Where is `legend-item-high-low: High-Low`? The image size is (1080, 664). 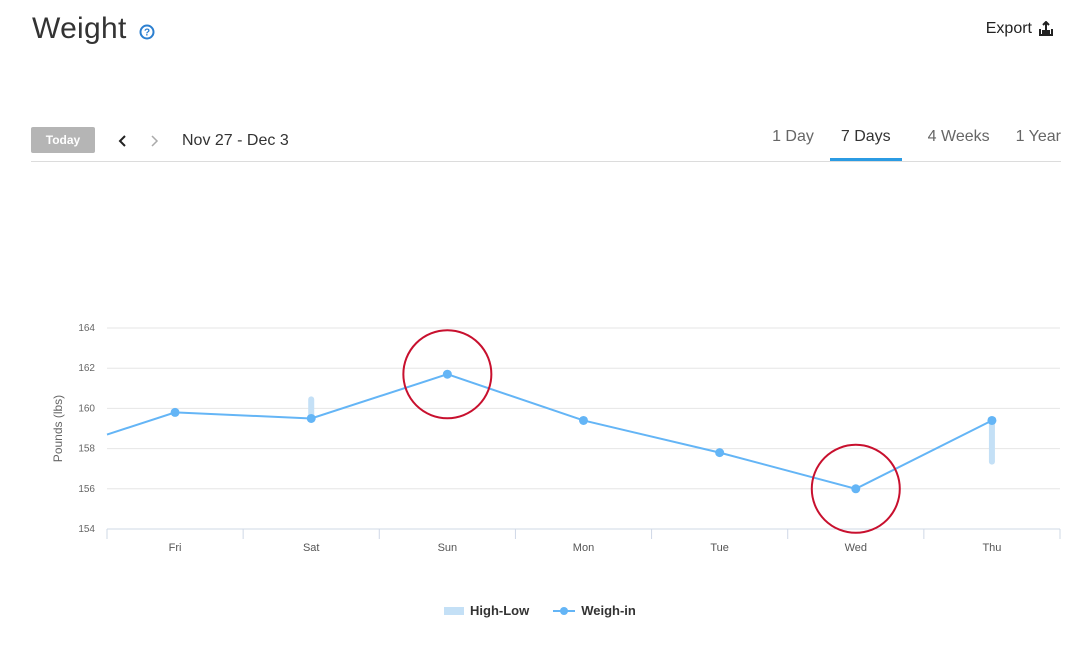
legend-item-high-low: High-Low is located at coordinates (486, 610).